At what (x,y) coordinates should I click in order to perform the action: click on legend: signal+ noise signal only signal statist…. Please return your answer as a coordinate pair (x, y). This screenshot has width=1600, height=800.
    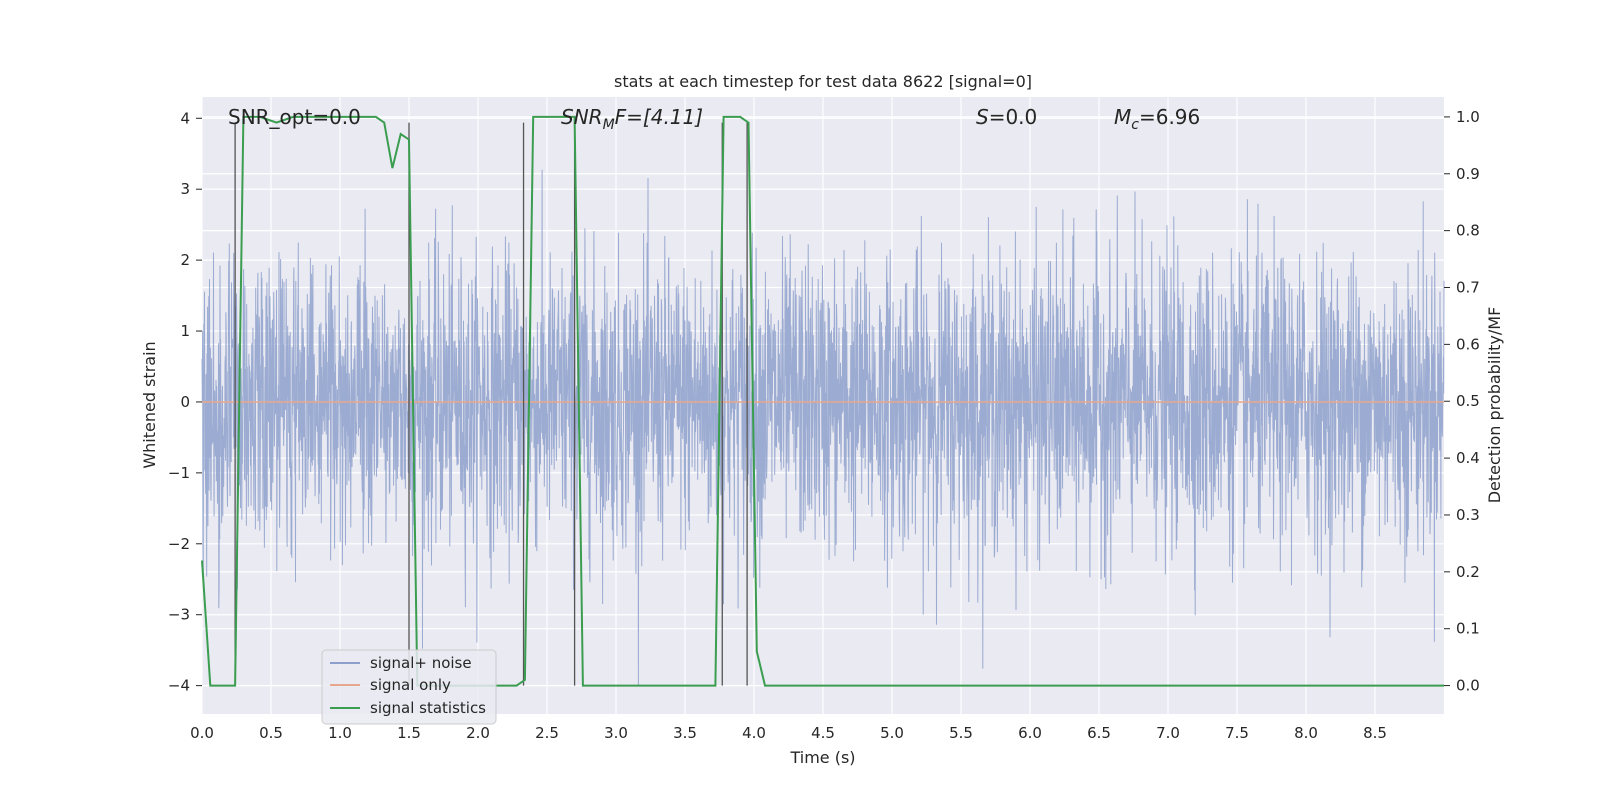
    Looking at the image, I should click on (409, 687).